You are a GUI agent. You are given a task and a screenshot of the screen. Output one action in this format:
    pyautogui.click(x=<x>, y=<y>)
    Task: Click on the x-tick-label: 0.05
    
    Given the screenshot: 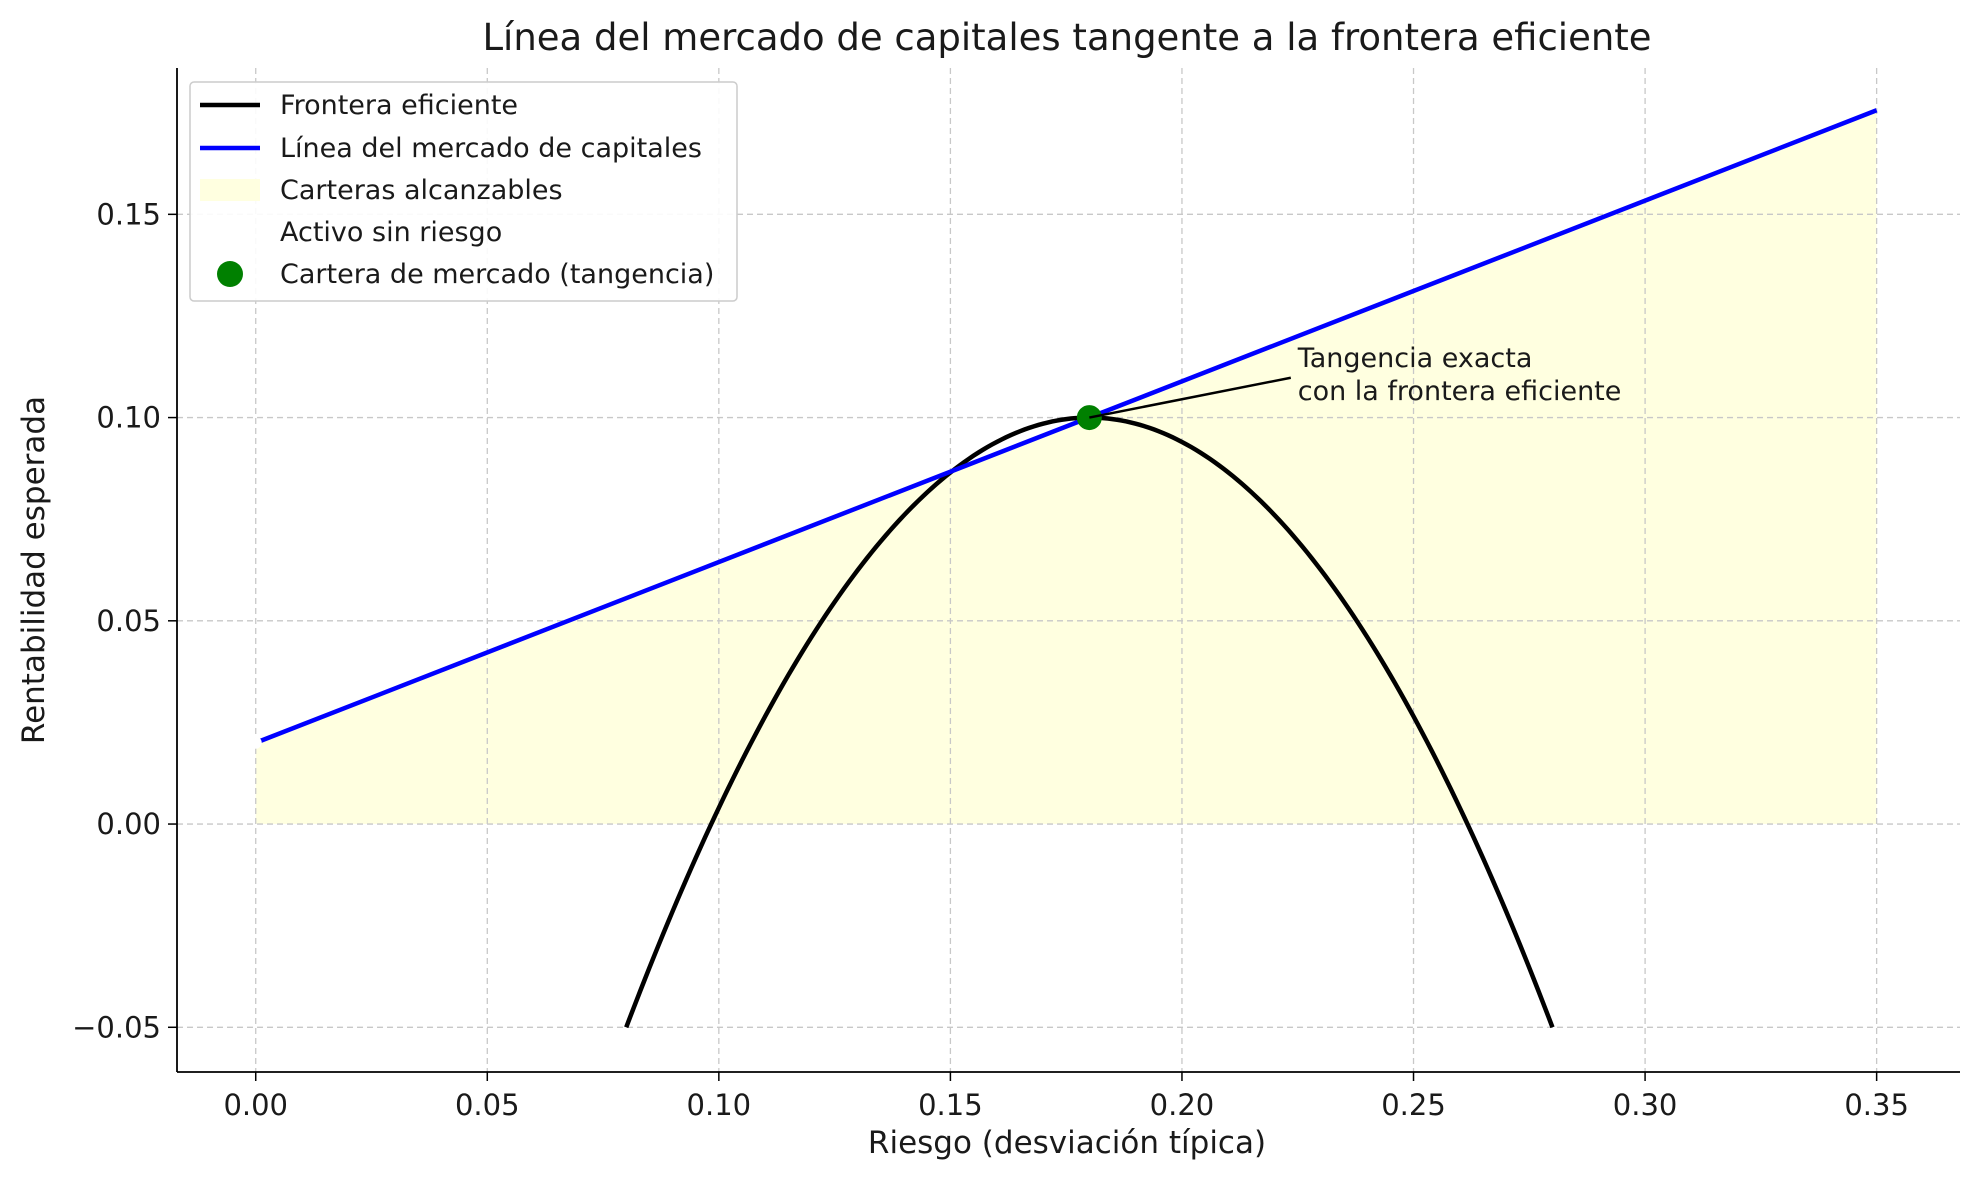 What is the action you would take?
    pyautogui.click(x=487, y=1105)
    